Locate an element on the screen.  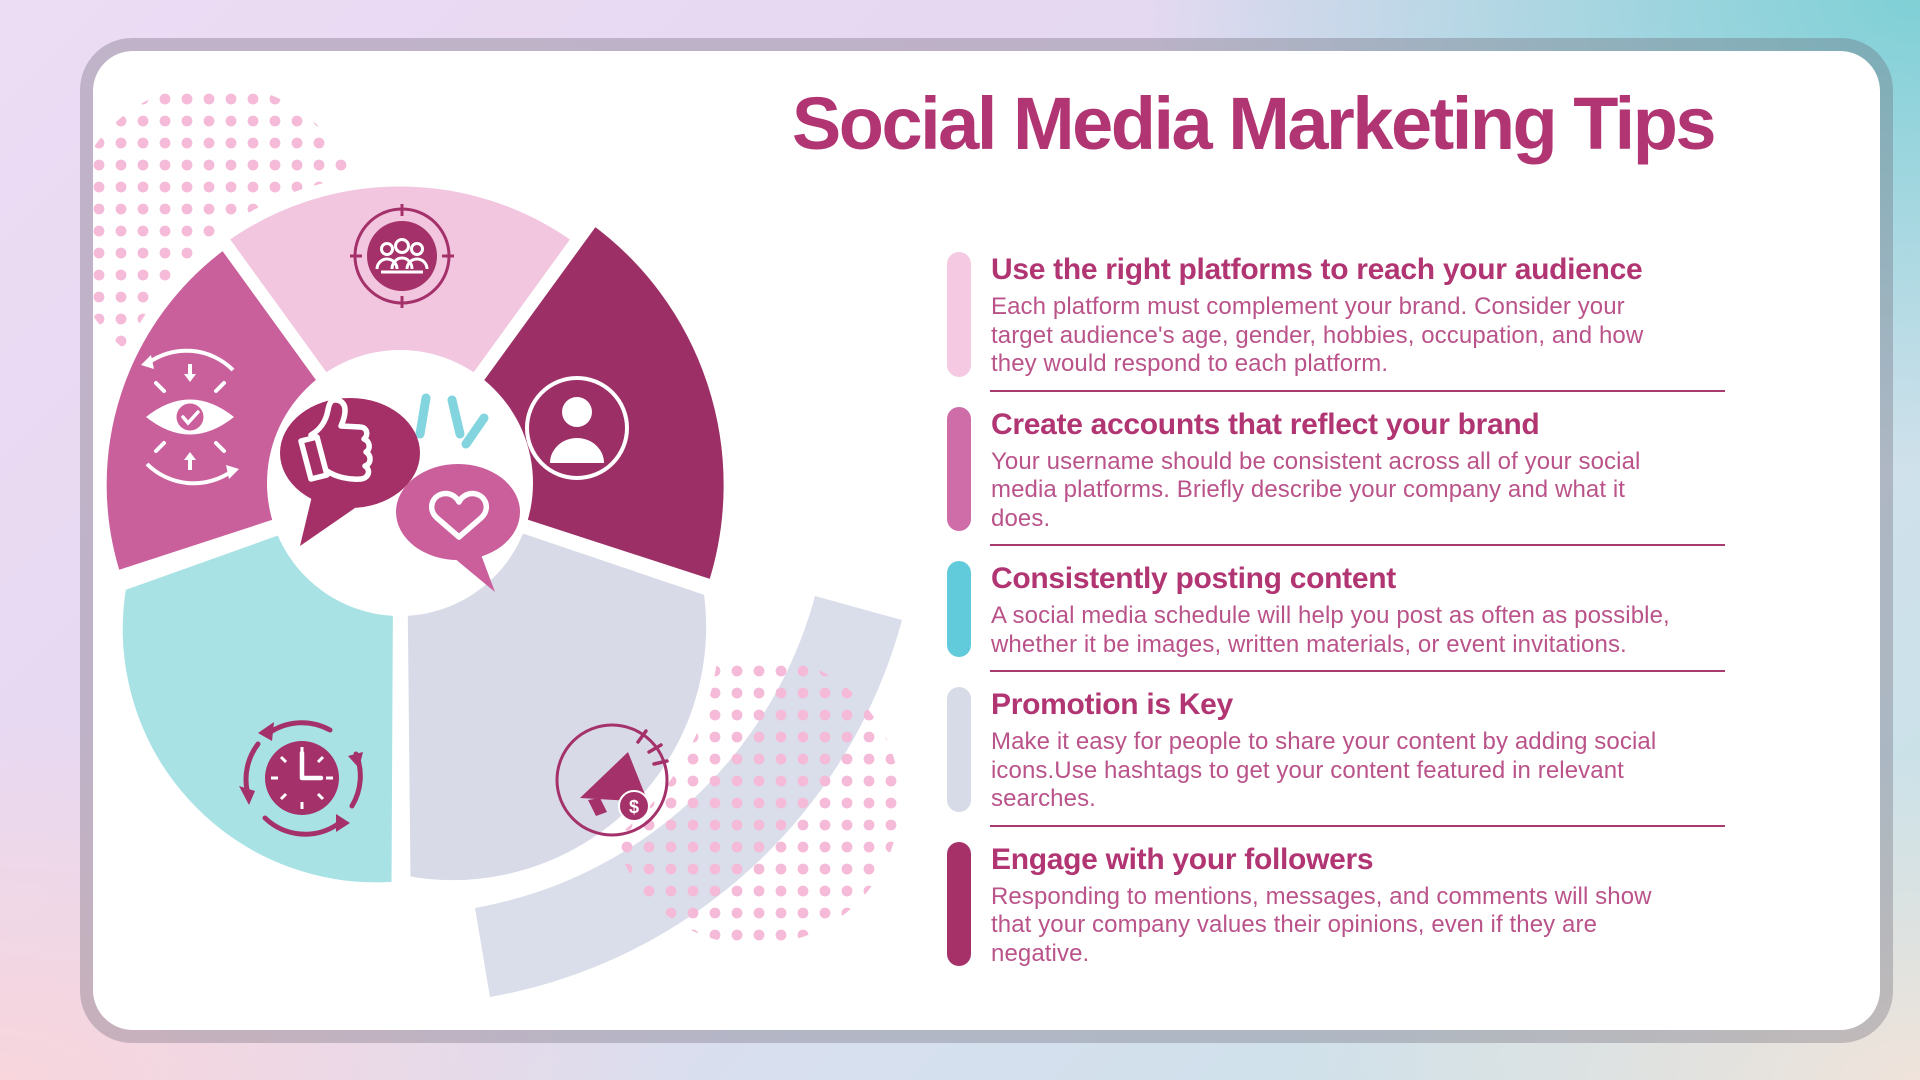
tip-heading: Promotion is Key is located at coordinates (1112, 704).